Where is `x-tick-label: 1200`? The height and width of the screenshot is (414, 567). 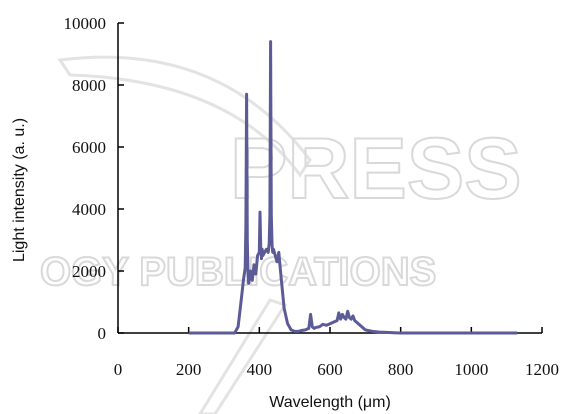
x-tick-label: 1200 is located at coordinates (542, 369).